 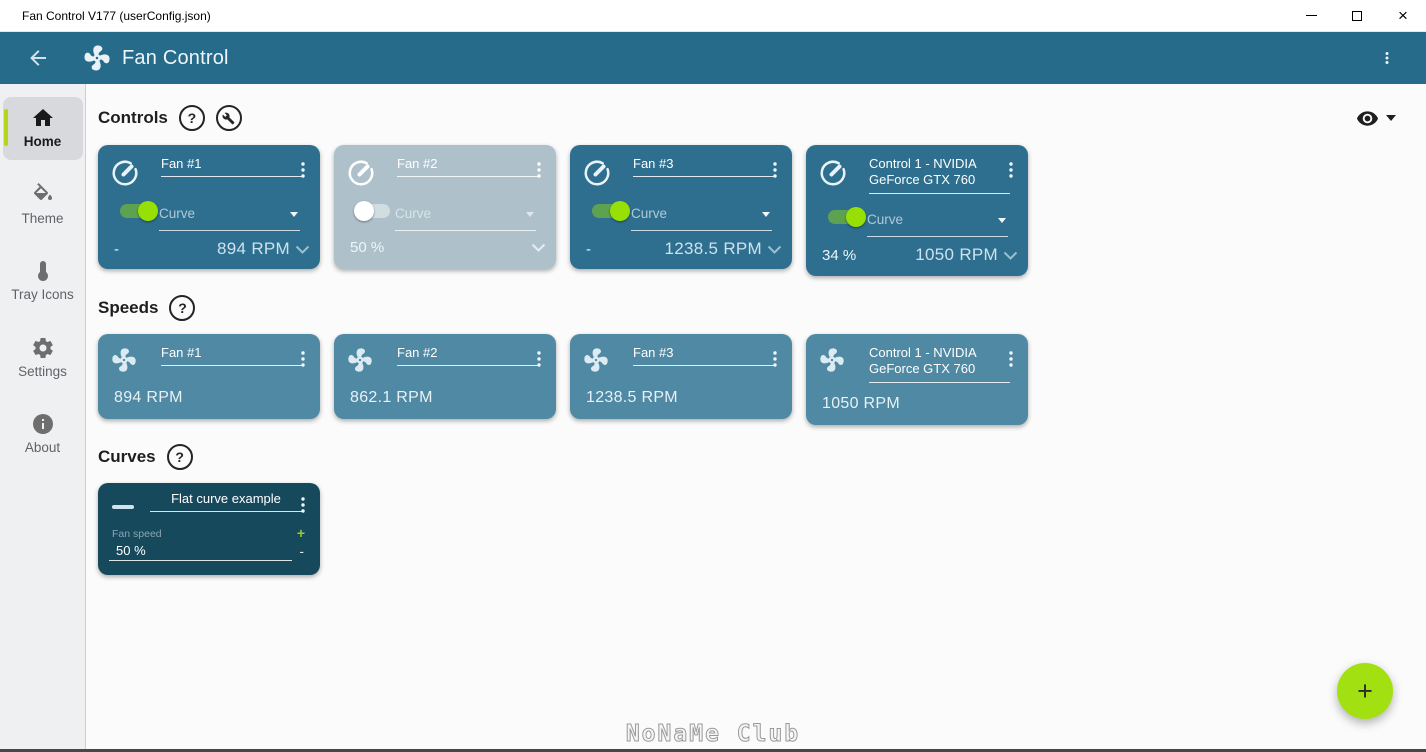 I want to click on eye-icon, so click(x=1367, y=118).